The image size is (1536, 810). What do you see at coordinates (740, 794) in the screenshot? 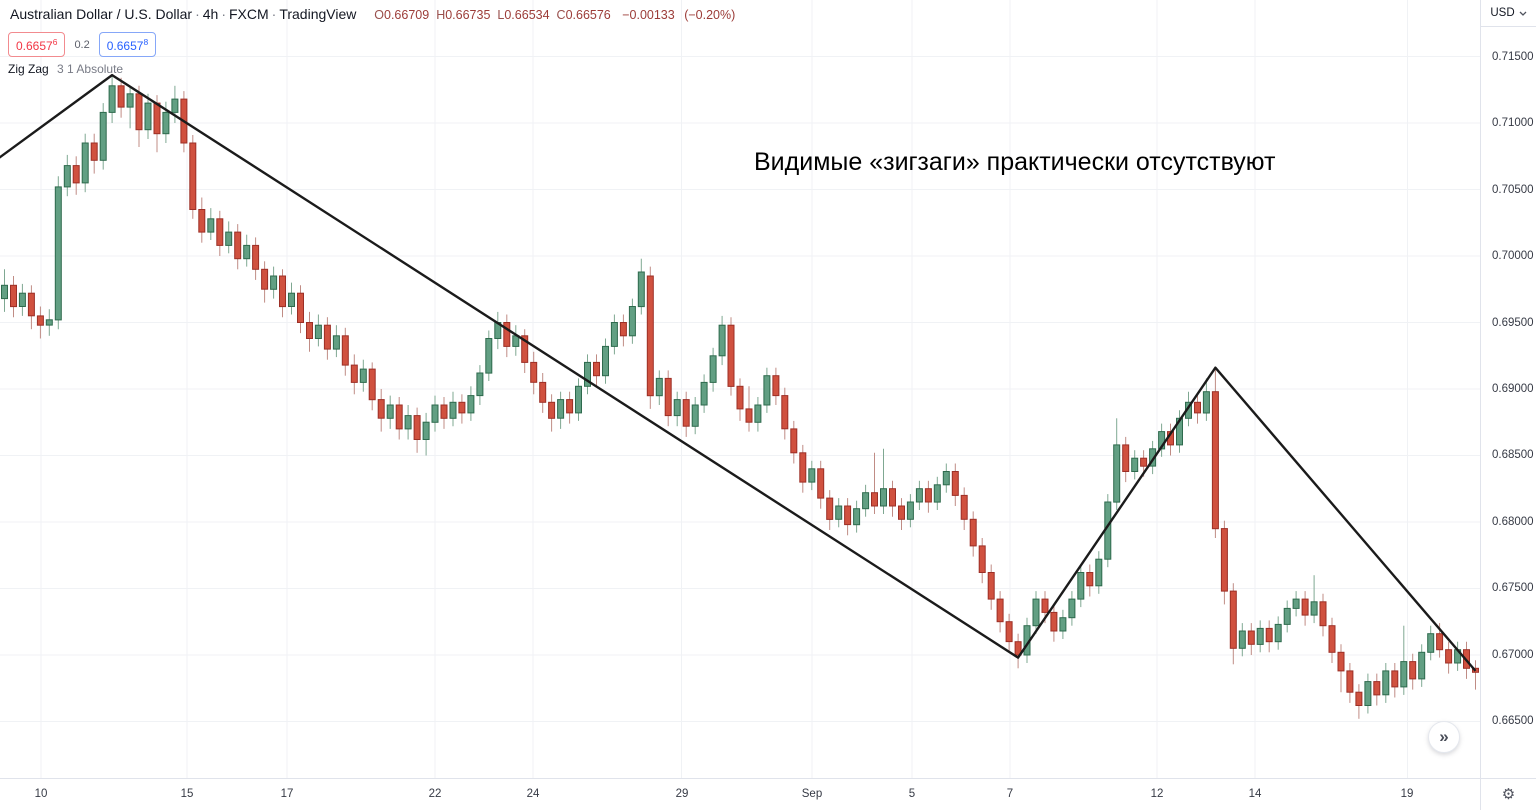
I see `time-axis: 10 15 17 22 24 29 Sep 5 7 12 14 19` at bounding box center [740, 794].